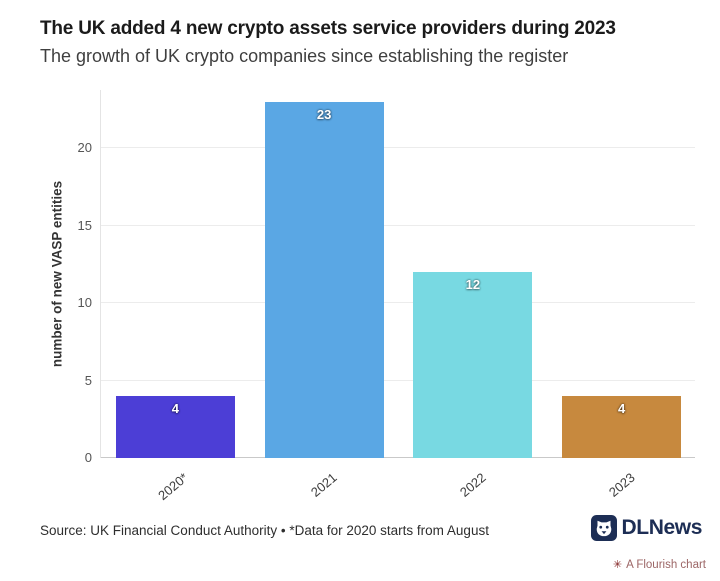  What do you see at coordinates (622, 427) in the screenshot?
I see `bar-2023: 4` at bounding box center [622, 427].